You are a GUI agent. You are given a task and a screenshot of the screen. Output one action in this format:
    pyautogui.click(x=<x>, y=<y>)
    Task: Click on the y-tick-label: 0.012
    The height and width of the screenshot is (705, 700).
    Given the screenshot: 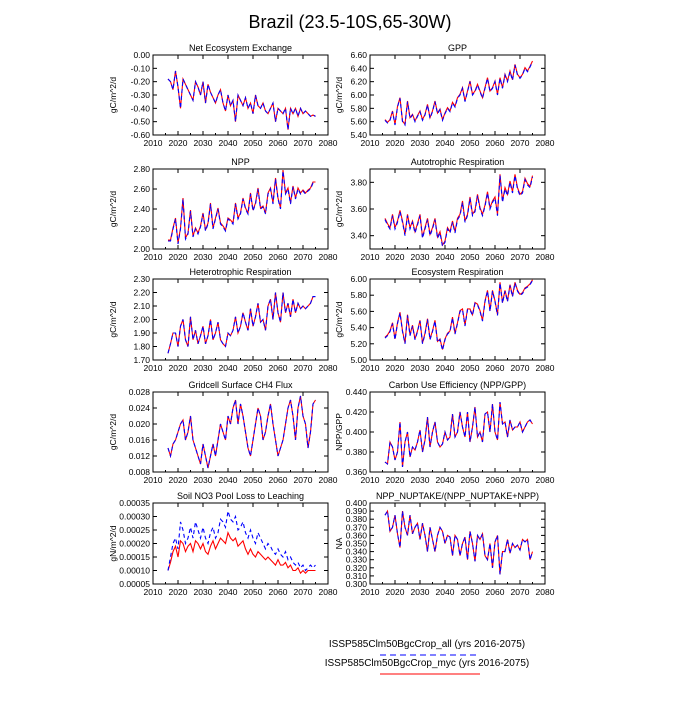 What is the action you would take?
    pyautogui.click(x=140, y=456)
    